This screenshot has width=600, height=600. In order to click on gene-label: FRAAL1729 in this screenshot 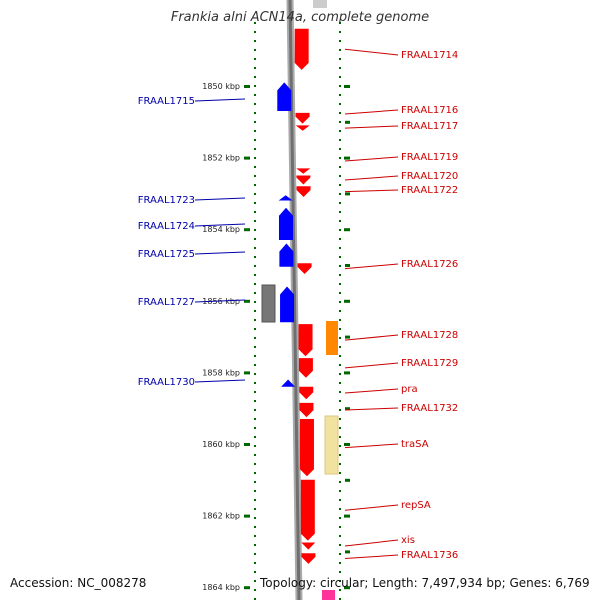, I will do `click(429, 363)`.